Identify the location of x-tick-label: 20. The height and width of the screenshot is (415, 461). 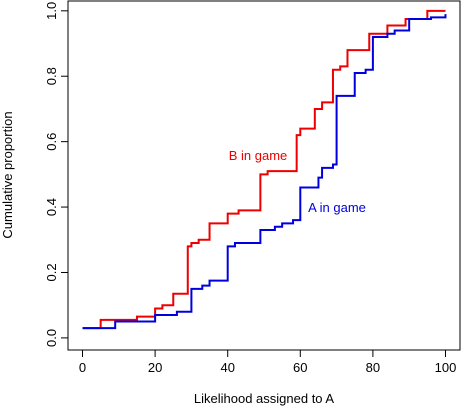
(155, 367).